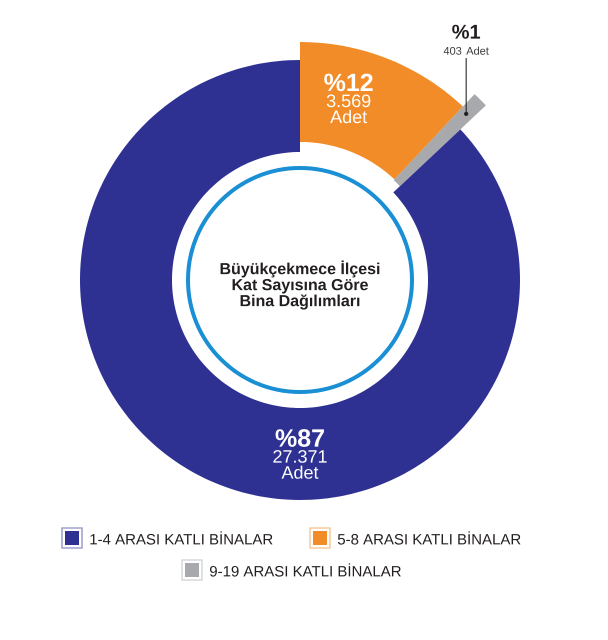 The height and width of the screenshot is (640, 608). I want to click on data-label: %12, so click(348, 83).